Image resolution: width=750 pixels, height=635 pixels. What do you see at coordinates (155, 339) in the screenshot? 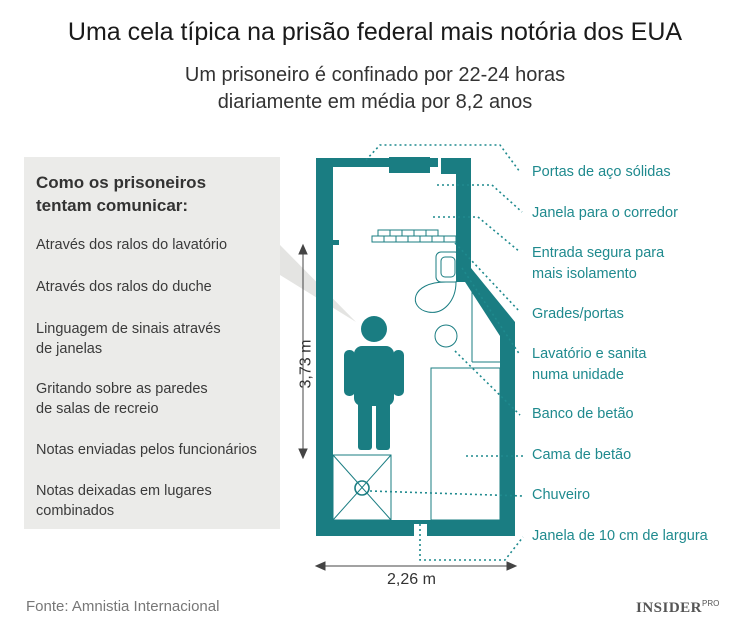
I see `method-item: Linguagem de sinais através de janelas` at bounding box center [155, 339].